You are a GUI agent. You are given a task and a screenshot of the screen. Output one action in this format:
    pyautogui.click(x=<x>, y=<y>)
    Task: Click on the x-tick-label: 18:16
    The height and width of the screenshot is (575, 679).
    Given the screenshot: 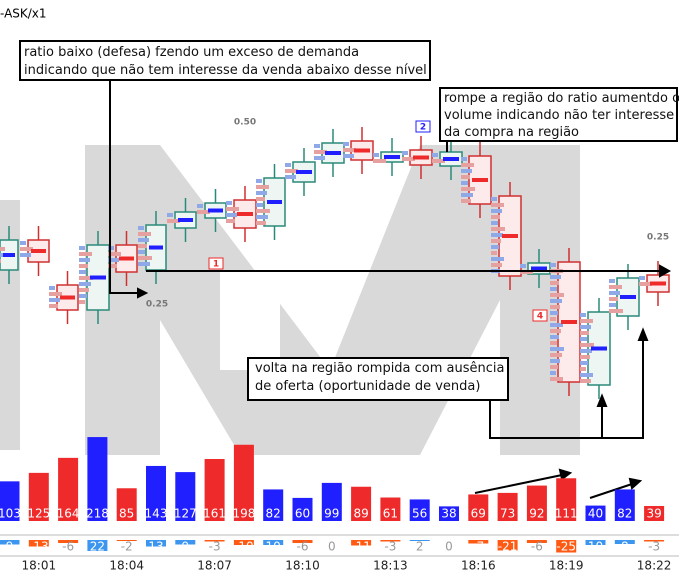 What is the action you would take?
    pyautogui.click(x=478, y=566)
    